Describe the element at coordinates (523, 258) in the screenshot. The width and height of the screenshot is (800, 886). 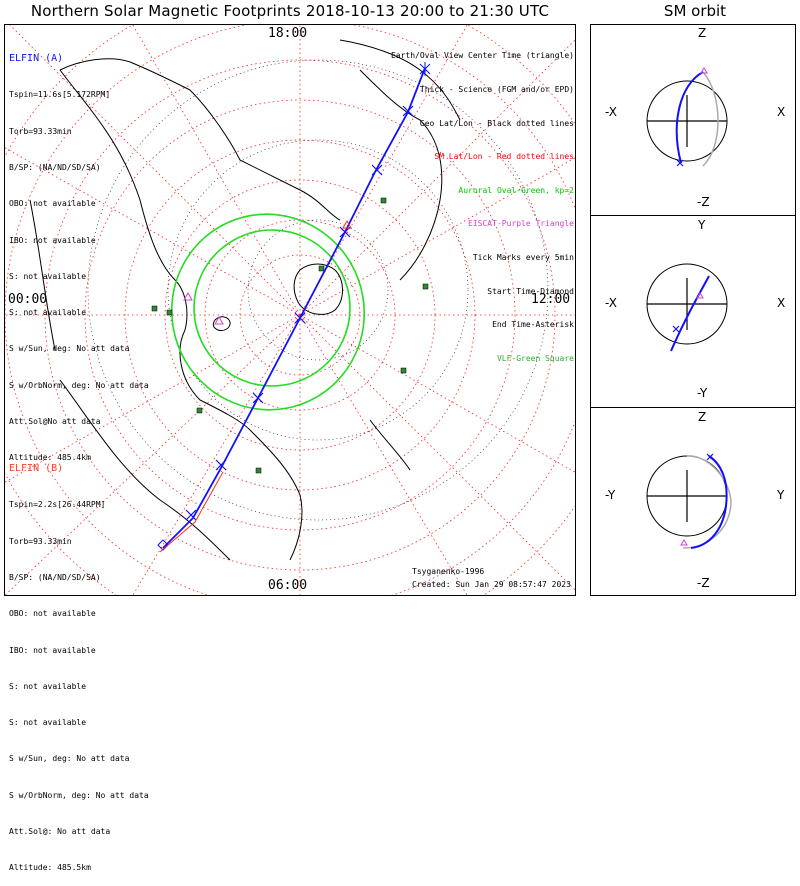
I see `legend-item: Tick Marks every 5min` at that location.